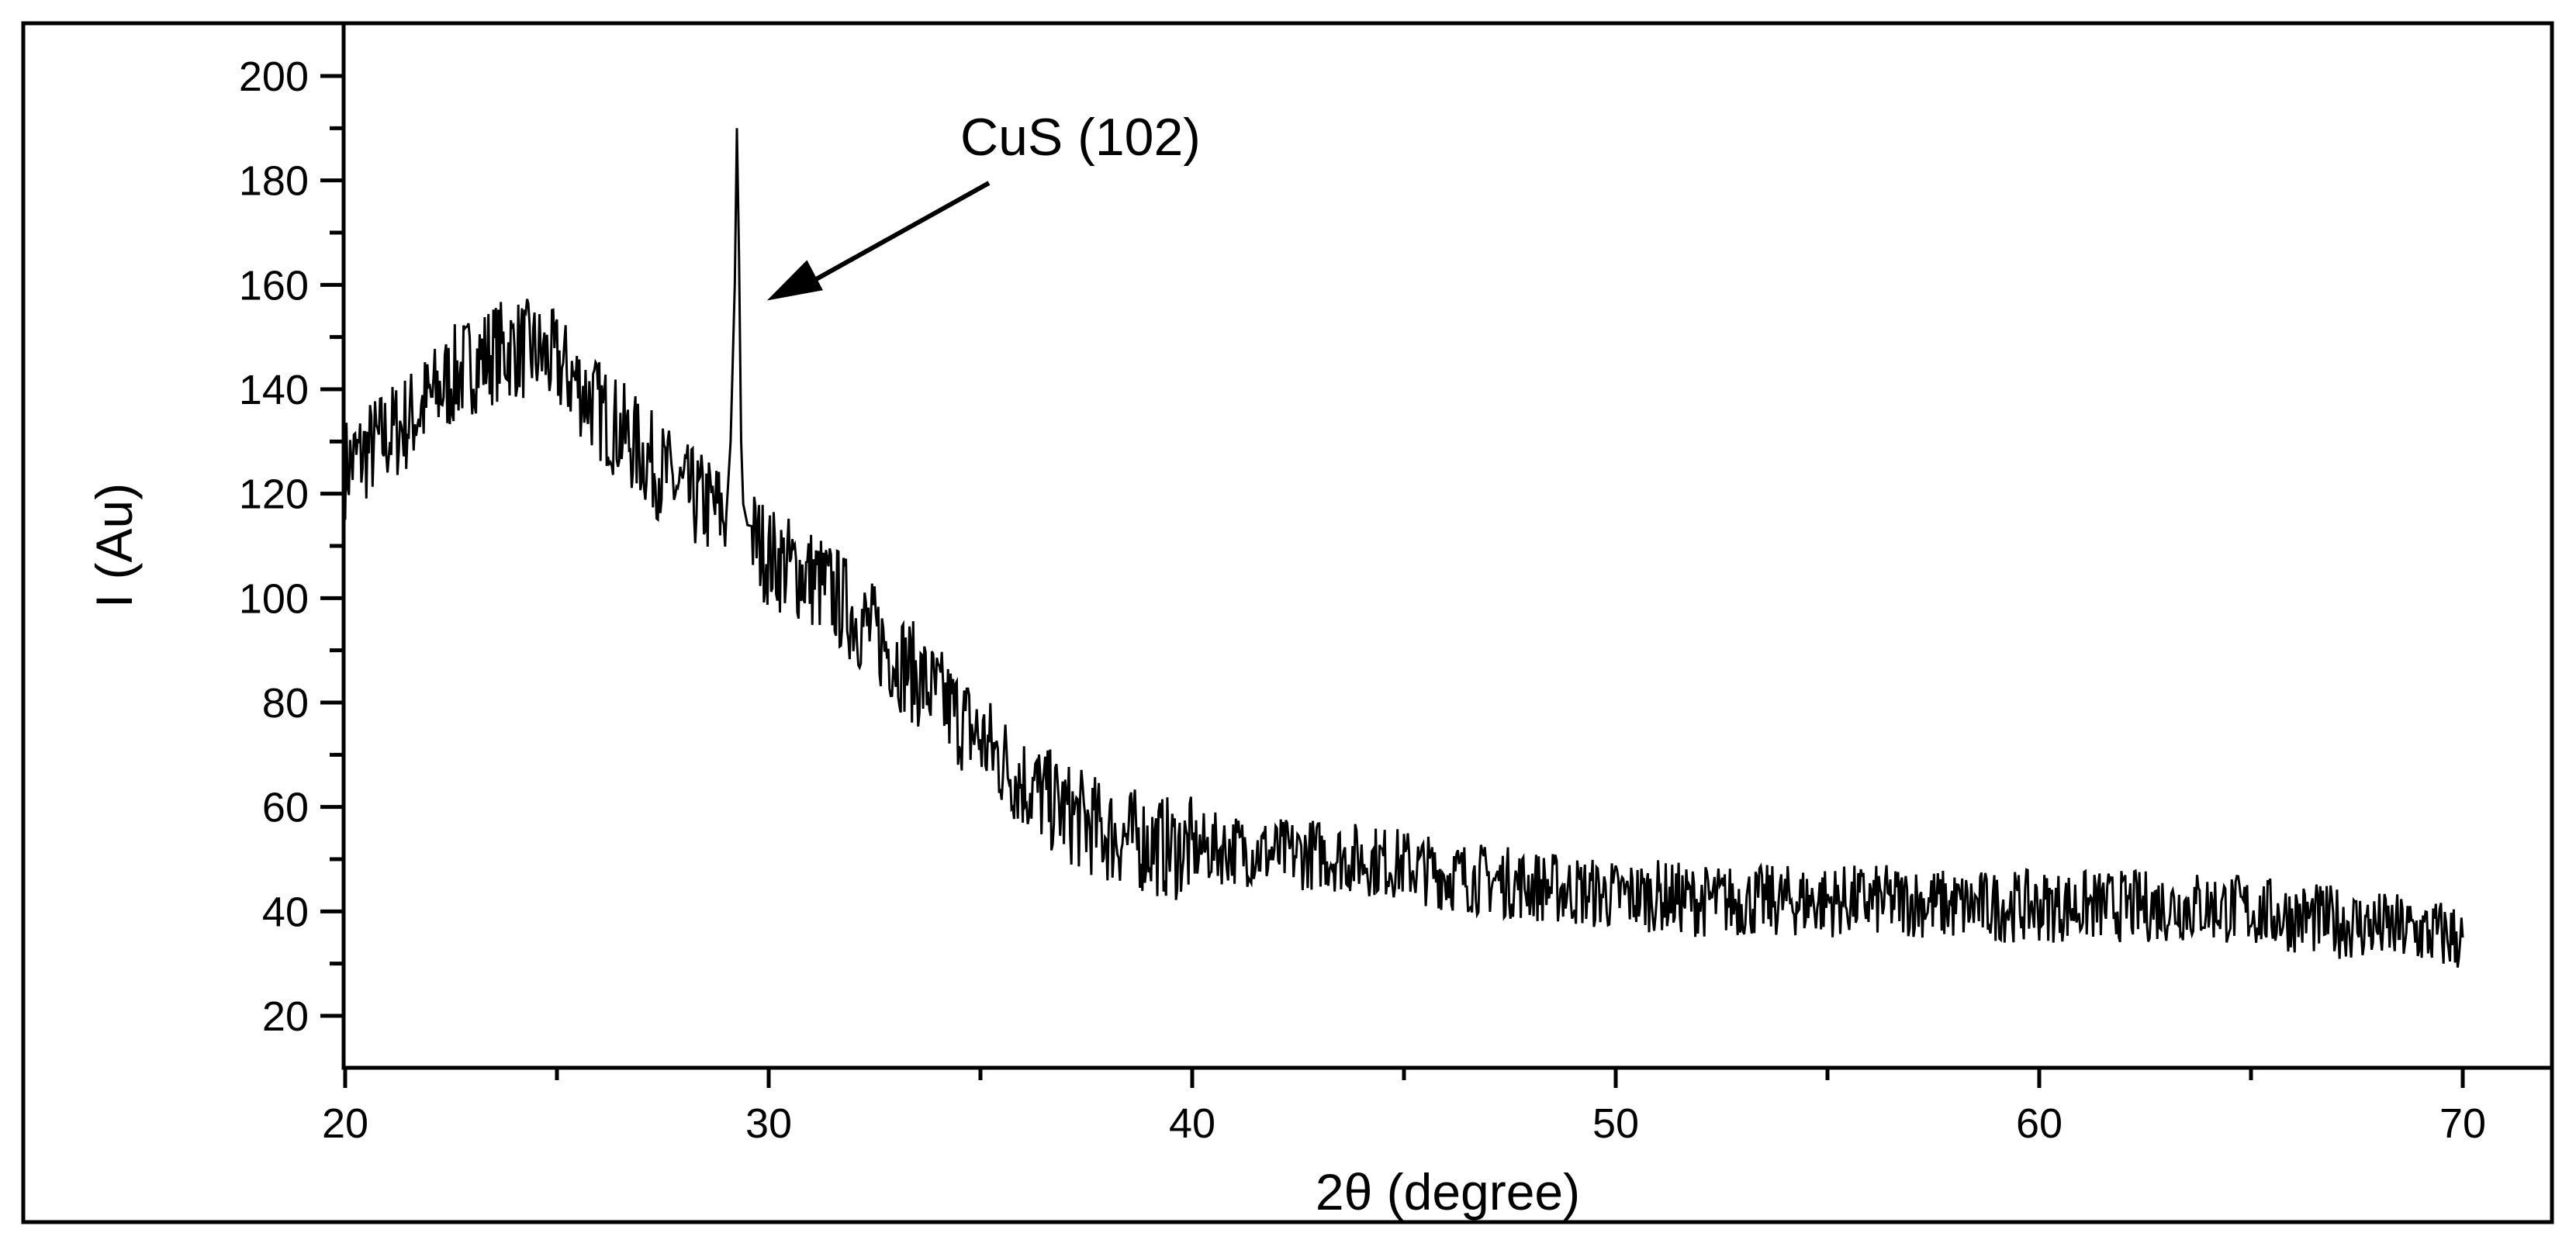  Describe the element at coordinates (274, 390) in the screenshot. I see `y-tick-label: 140` at that location.